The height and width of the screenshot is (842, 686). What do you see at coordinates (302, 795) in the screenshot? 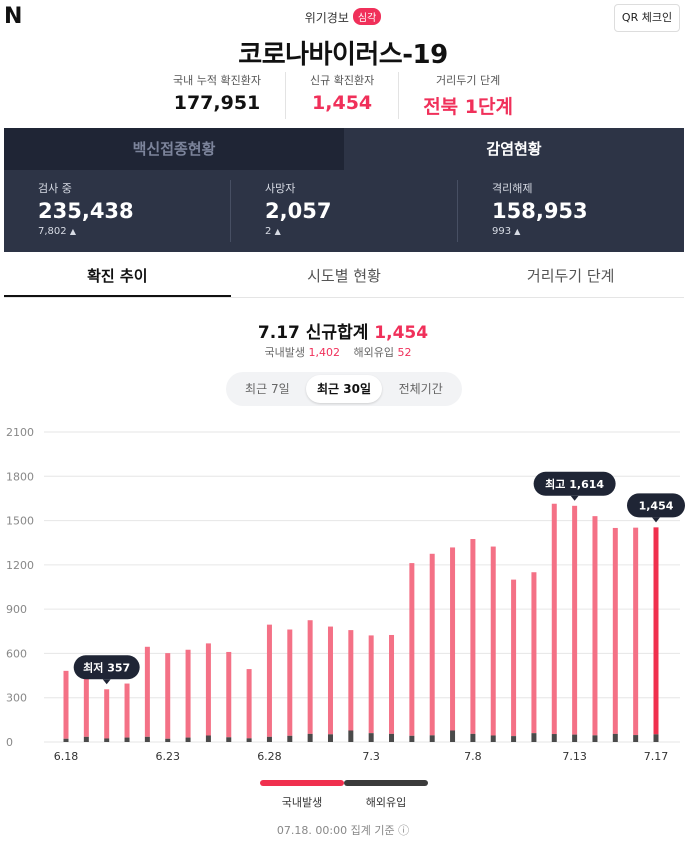
I see `legend-domestic: 국내발생` at bounding box center [302, 795].